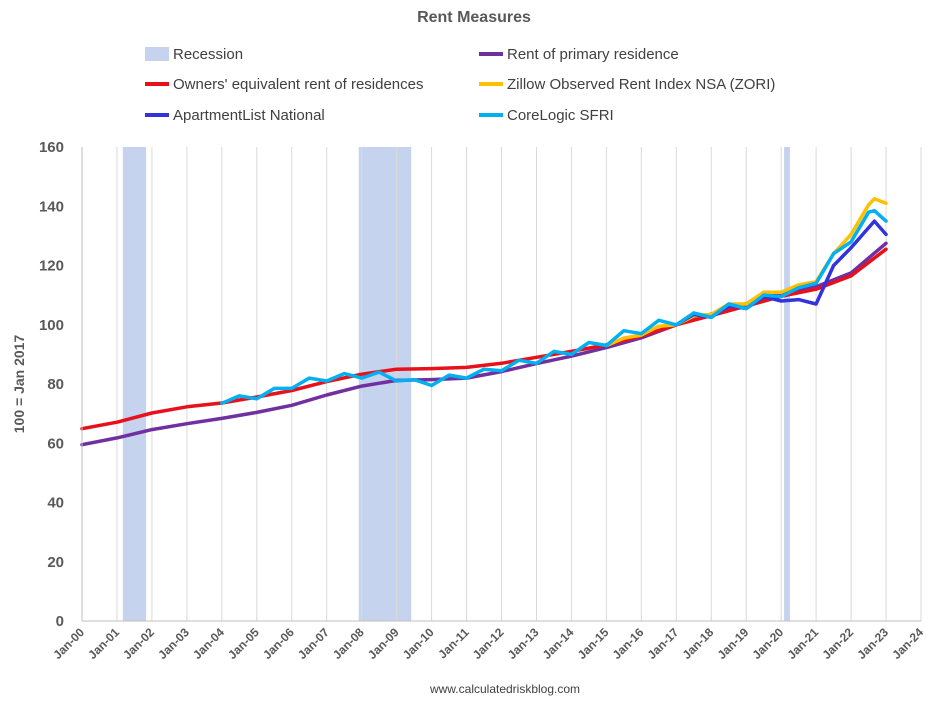  Describe the element at coordinates (488, 643) in the screenshot. I see `x-tick-jan-12: Jan-12` at that location.